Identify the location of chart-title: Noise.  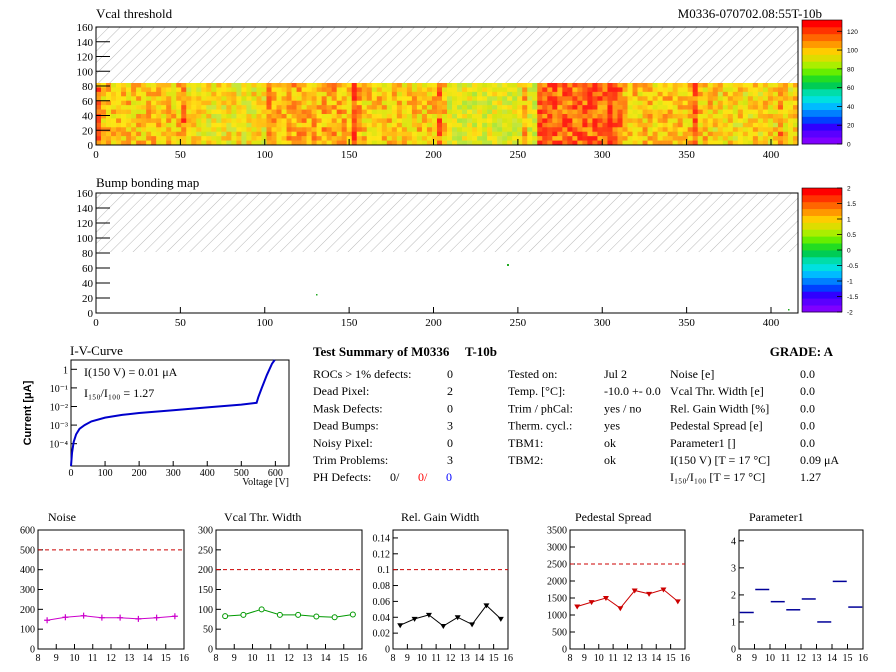
(62, 517).